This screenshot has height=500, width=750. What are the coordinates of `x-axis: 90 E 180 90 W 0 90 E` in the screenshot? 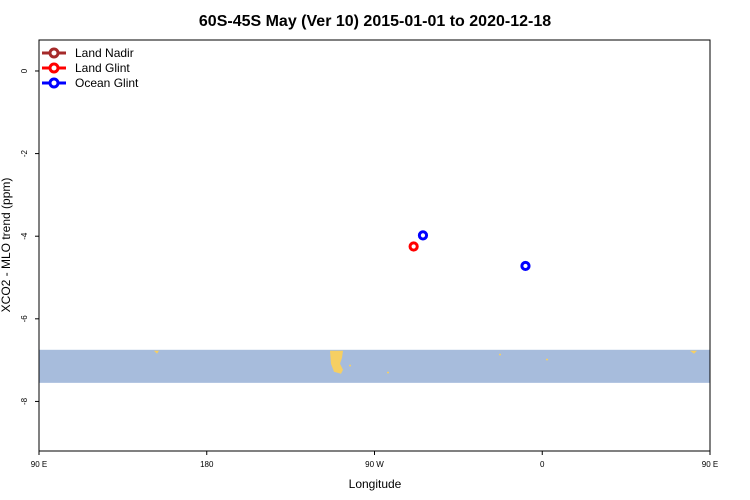 It's located at (374, 460).